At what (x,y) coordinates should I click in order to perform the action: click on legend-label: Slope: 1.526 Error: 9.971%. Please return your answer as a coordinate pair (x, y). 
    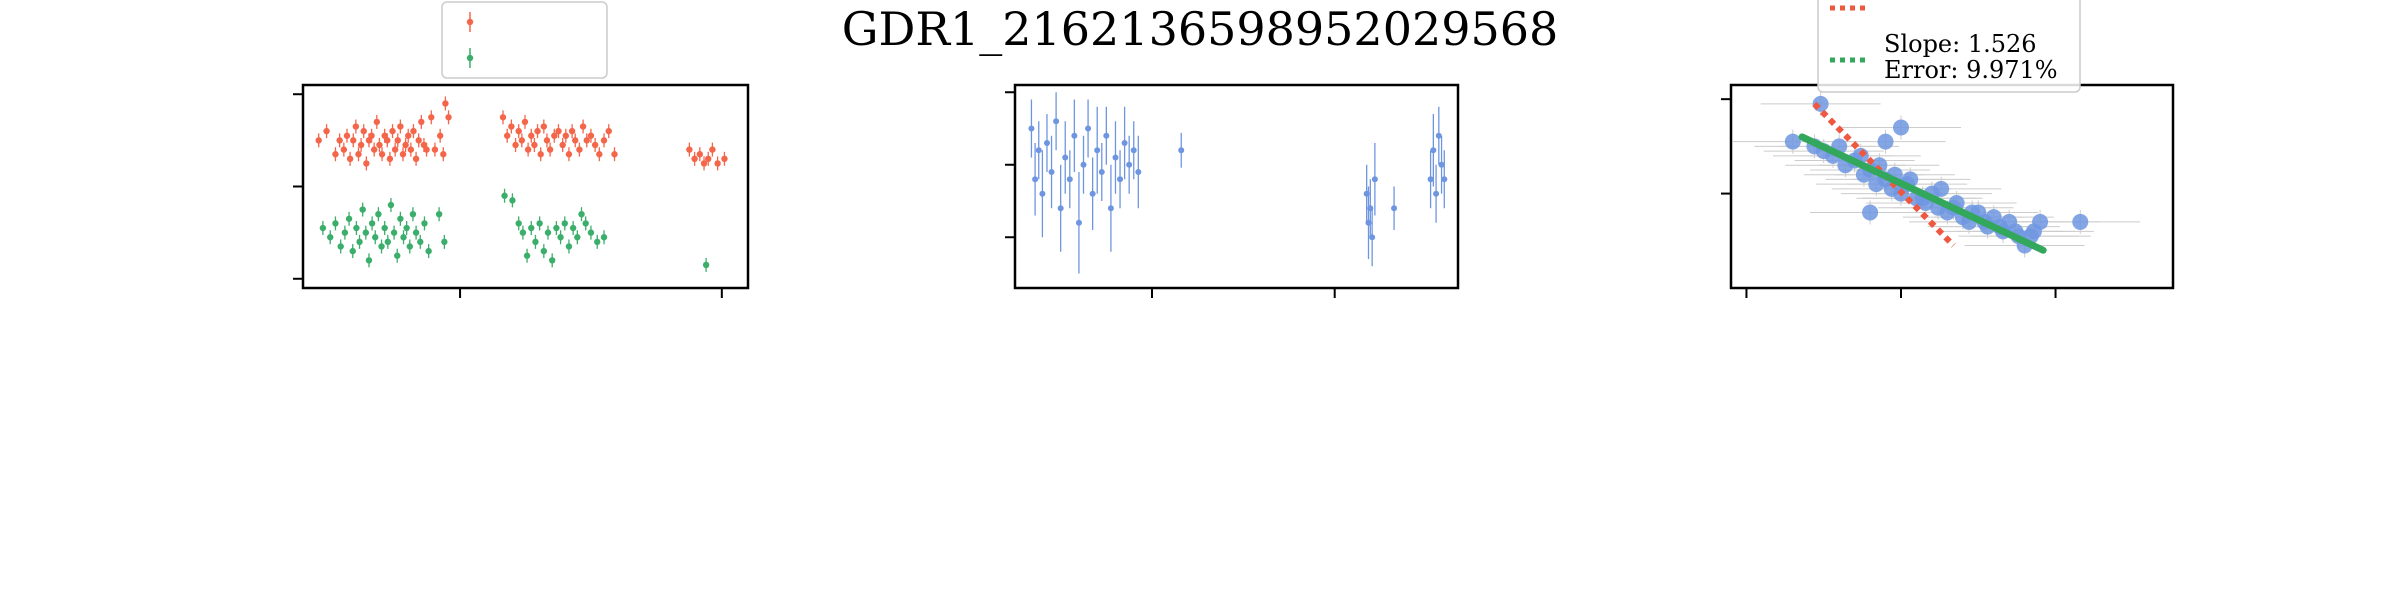
    Looking at the image, I should click on (1971, 57).